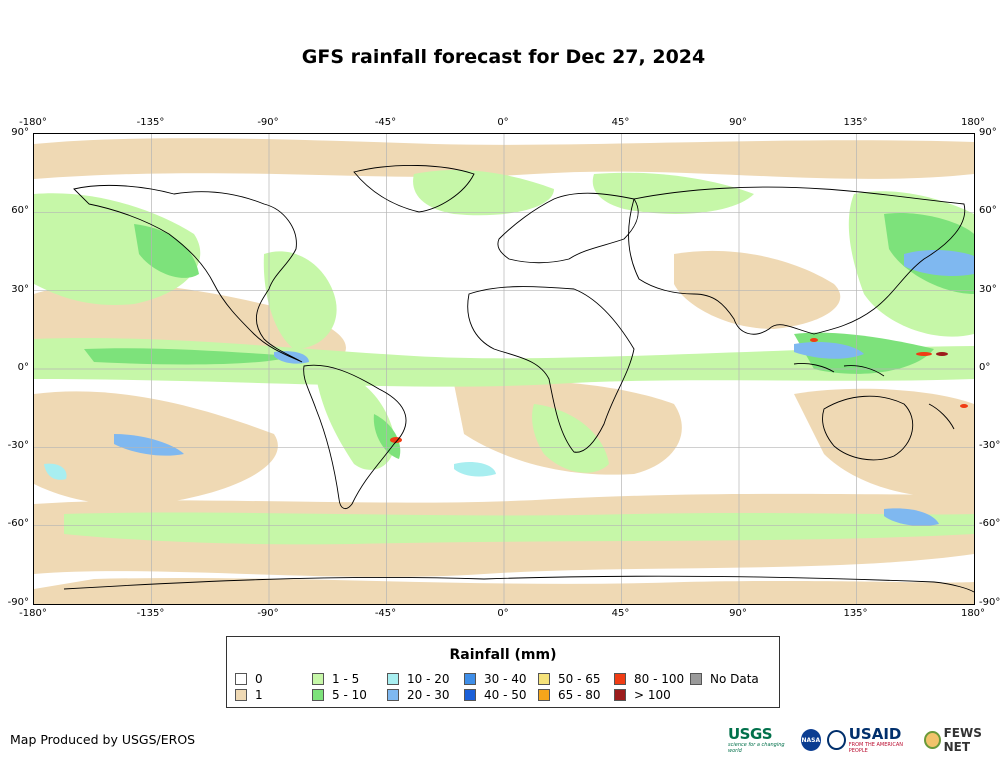  Describe the element at coordinates (724, 679) in the screenshot. I see `legend-item-no-data: No Data` at that location.